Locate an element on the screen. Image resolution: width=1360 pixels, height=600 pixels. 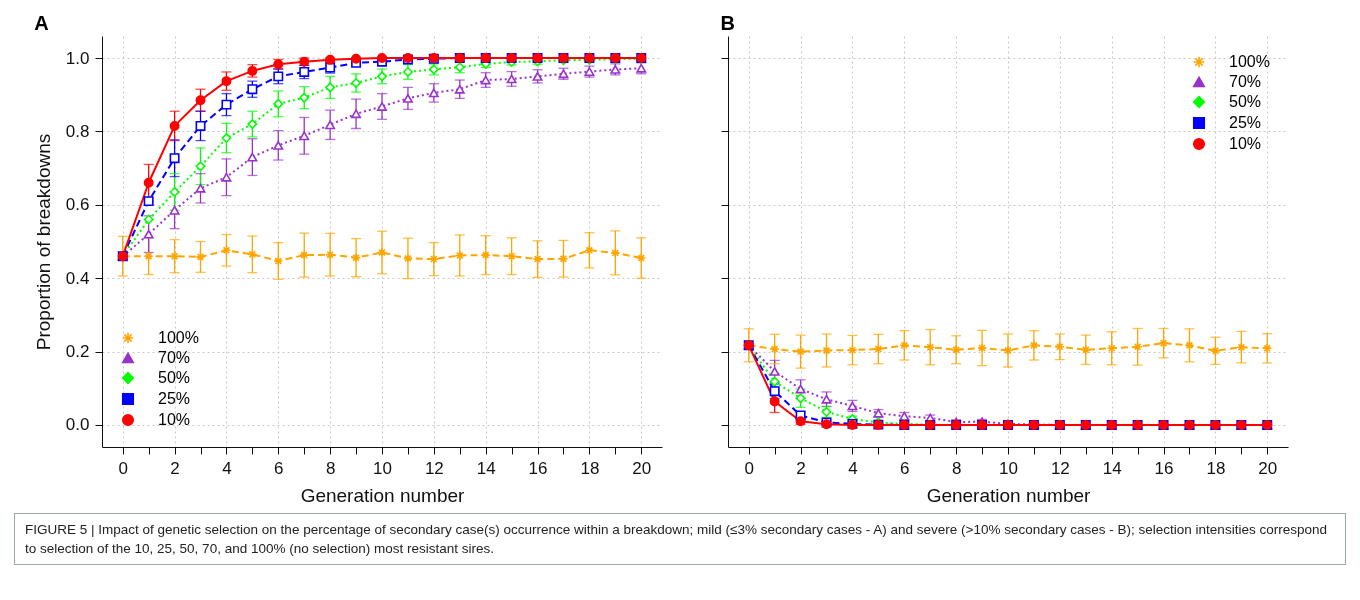
y-axis-title: Proportion of breakdowns is located at coordinates (43, 242).